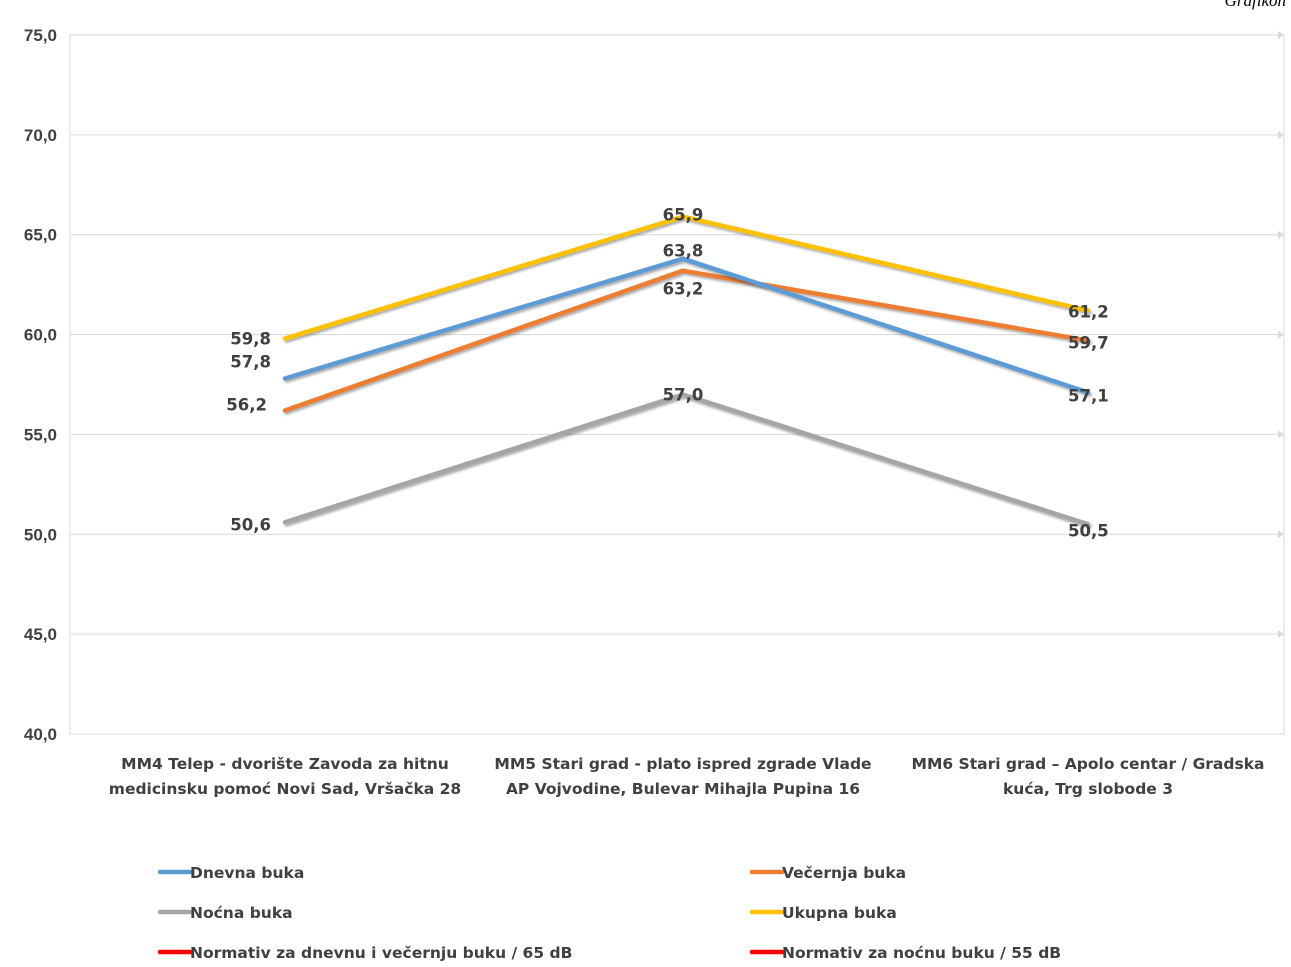 This screenshot has height=967, width=1291. I want to click on x-category-label: AP Vojvodine, Bulevar Mihajla Pupina 16, so click(683, 789).